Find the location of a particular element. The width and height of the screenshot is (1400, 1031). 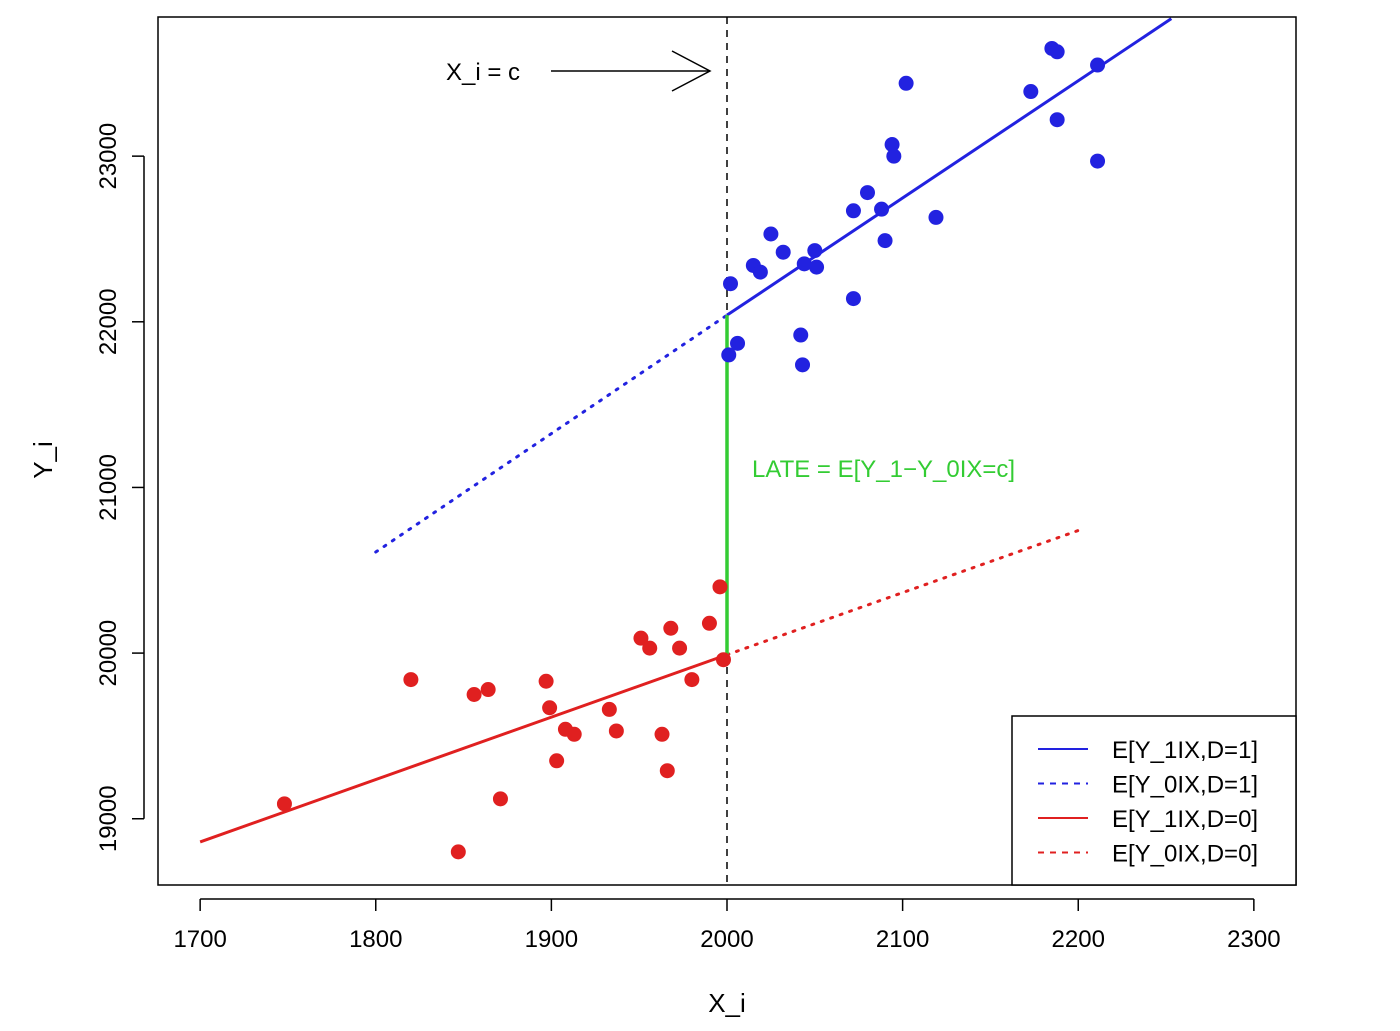

legend-label: E[Y_0IX,D=1] is located at coordinates (1185, 785).